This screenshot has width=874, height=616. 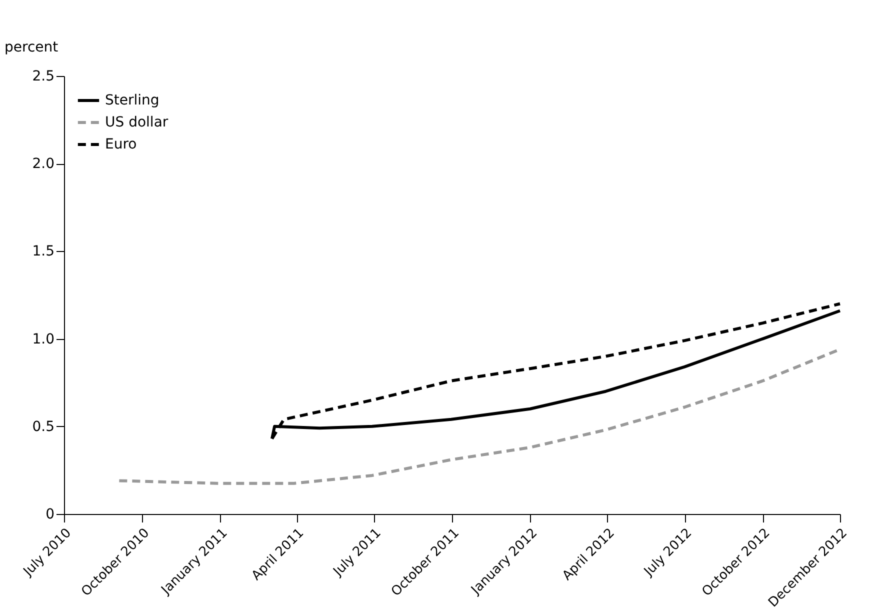 I want to click on y-axis-title: percent, so click(x=31, y=48).